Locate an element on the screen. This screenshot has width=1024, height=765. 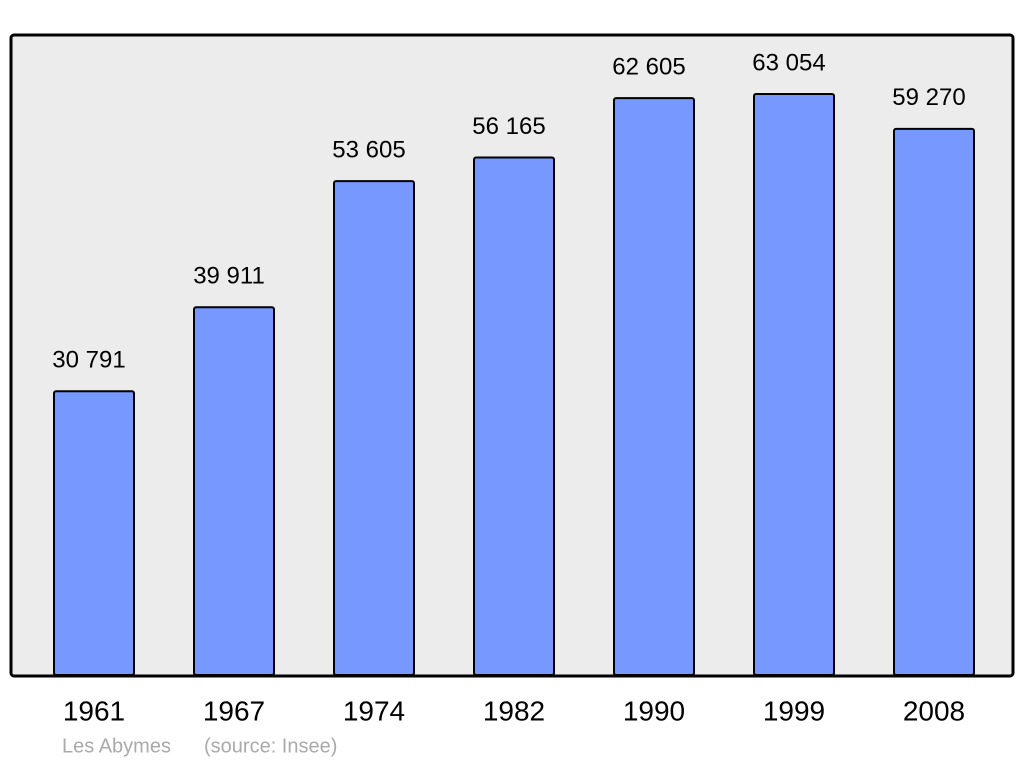
value-label: 59 270 is located at coordinates (928, 97).